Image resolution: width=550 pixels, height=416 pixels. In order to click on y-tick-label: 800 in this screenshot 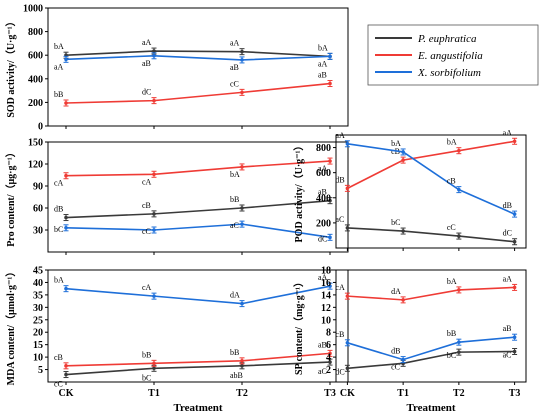, I will do `click(35, 32)`.